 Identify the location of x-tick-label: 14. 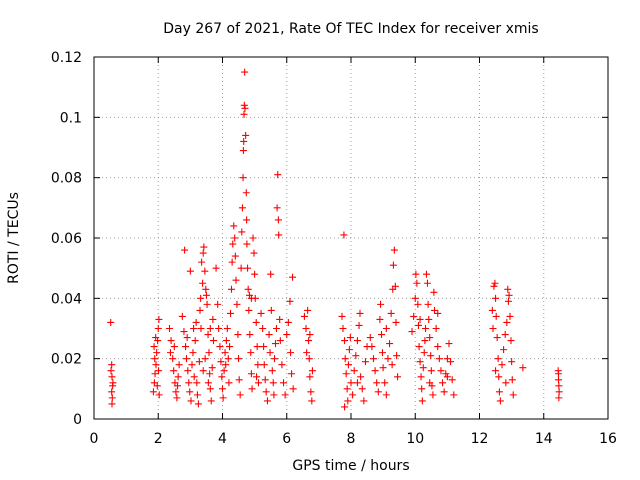
(544, 439).